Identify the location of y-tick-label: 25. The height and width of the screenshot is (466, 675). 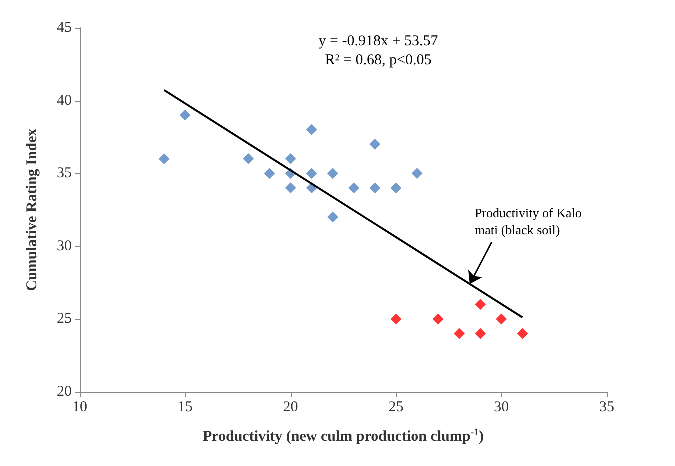
(64, 319).